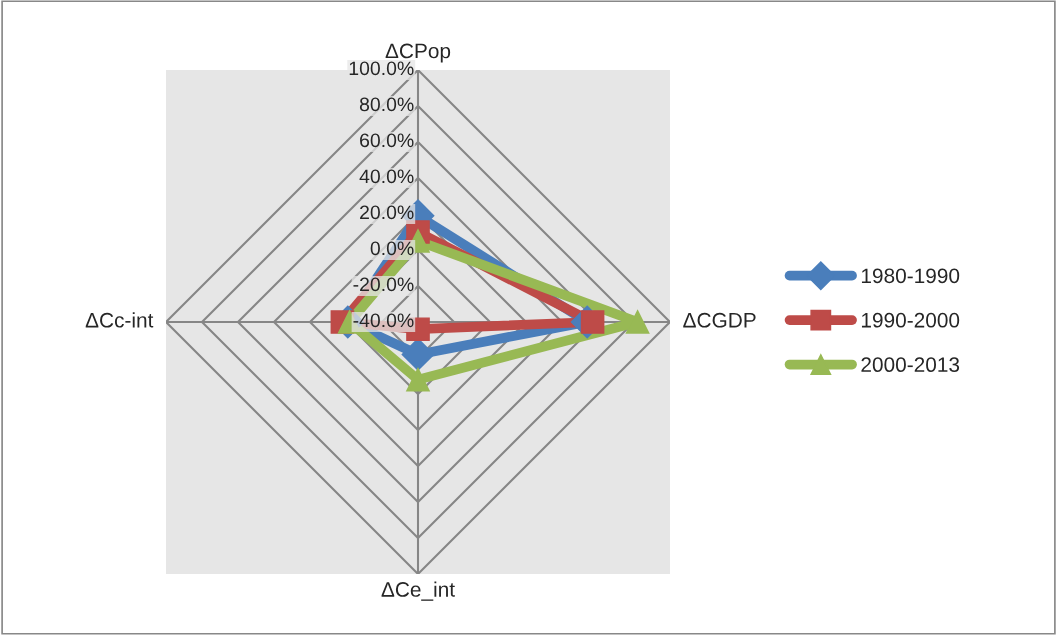 The image size is (1057, 635). I want to click on y-tick-label: 20.0%, so click(387, 212).